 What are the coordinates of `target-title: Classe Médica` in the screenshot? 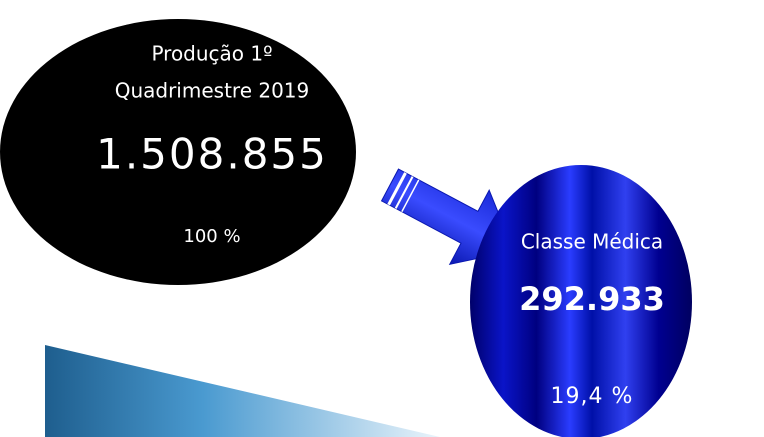 It's located at (592, 242).